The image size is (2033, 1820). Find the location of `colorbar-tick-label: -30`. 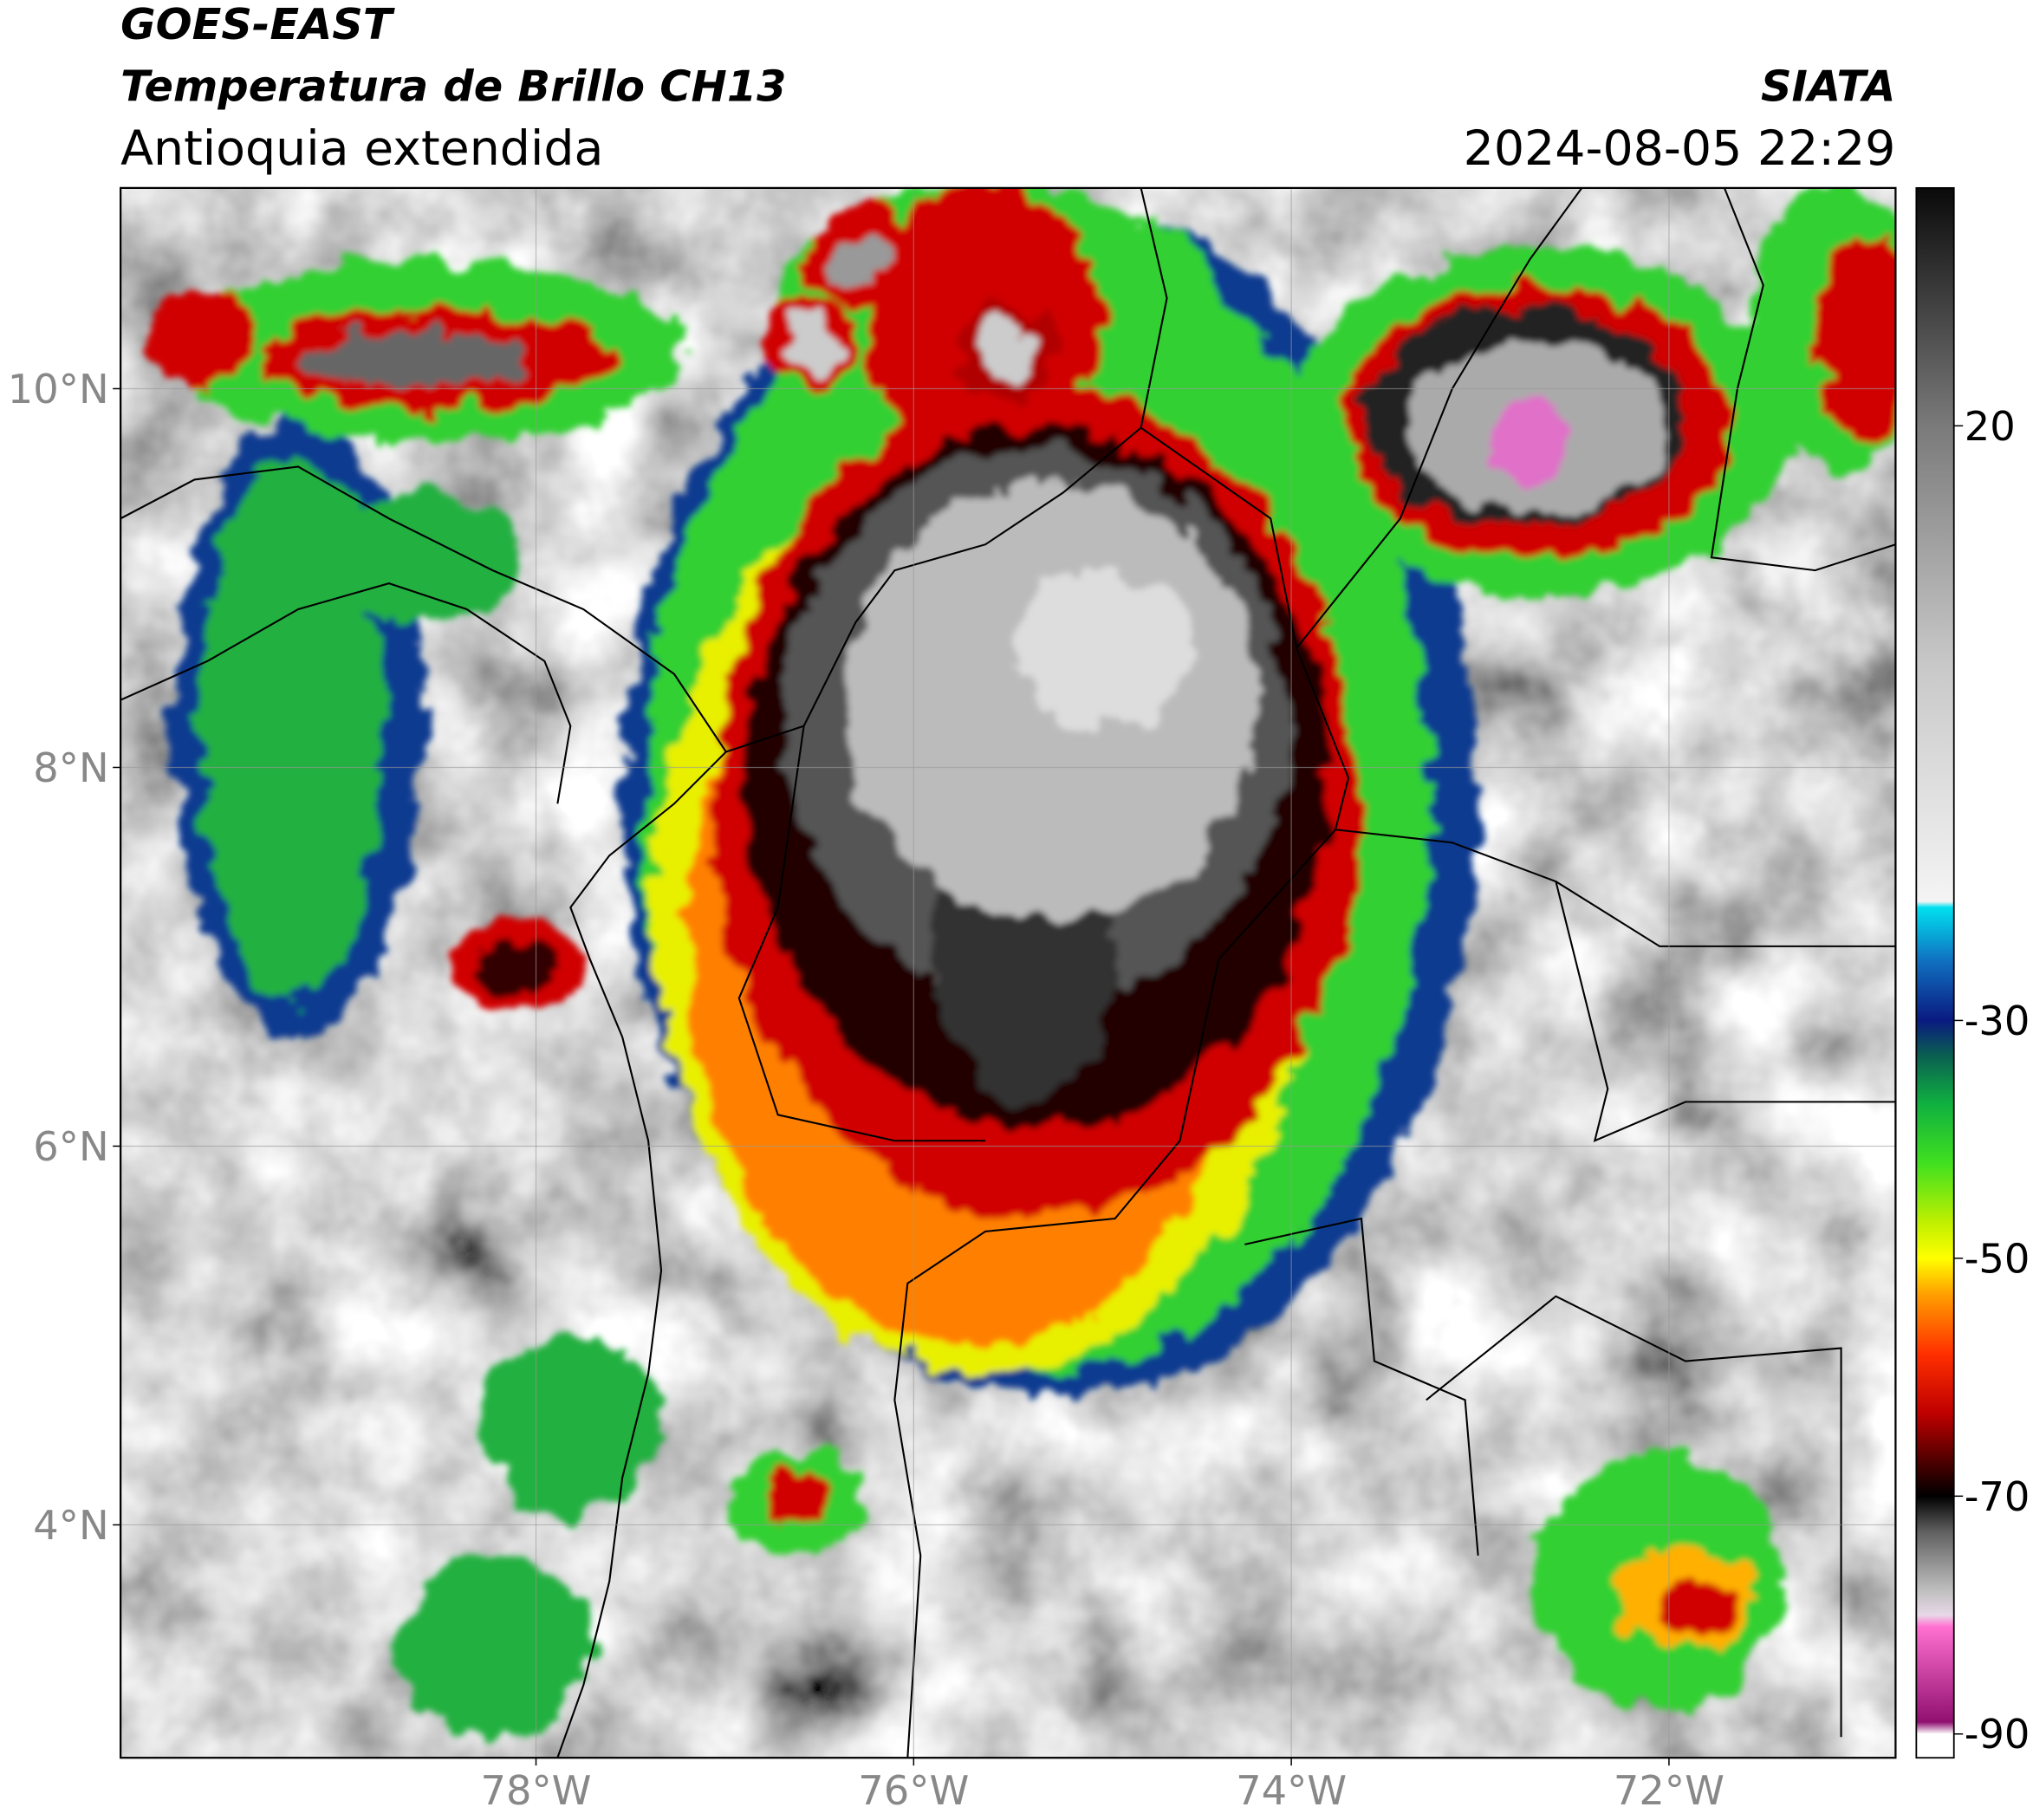

colorbar-tick-label: -30 is located at coordinates (1997, 1021).